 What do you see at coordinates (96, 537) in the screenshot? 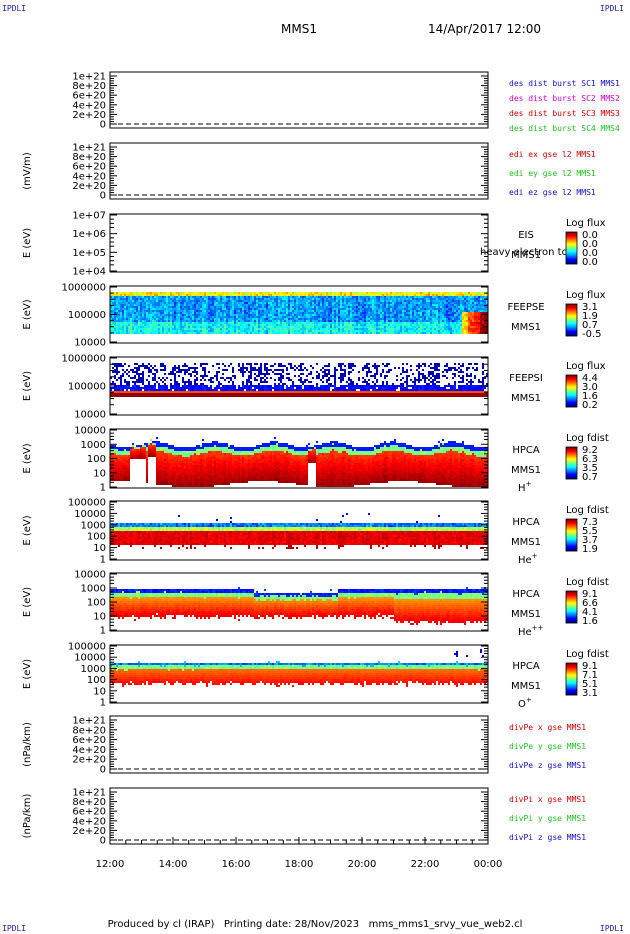
I see `hpca_he-tick-label: 100` at bounding box center [96, 537].